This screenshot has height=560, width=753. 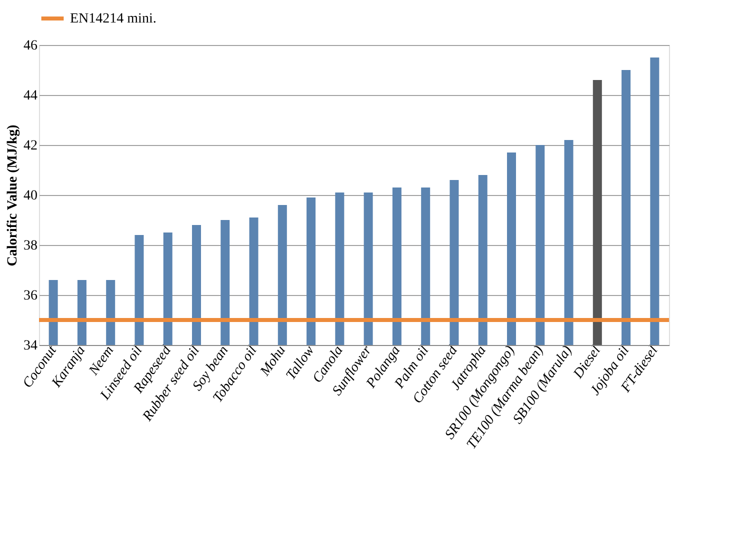 I want to click on y-tick-label: 36, so click(x=31, y=296).